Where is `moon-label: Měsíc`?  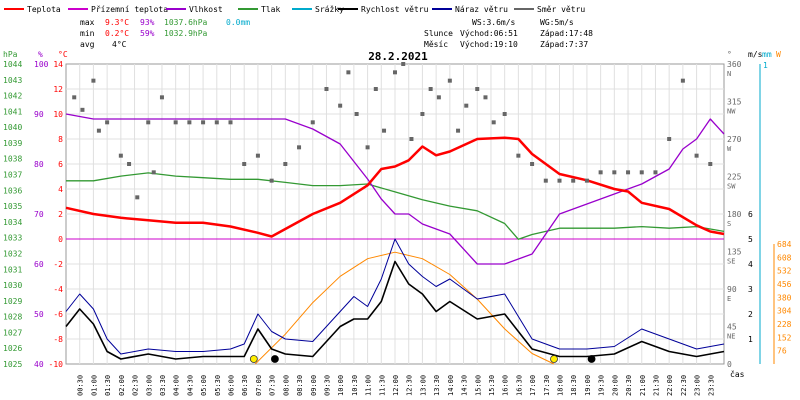 moon-label: Měsíc is located at coordinates (436, 44).